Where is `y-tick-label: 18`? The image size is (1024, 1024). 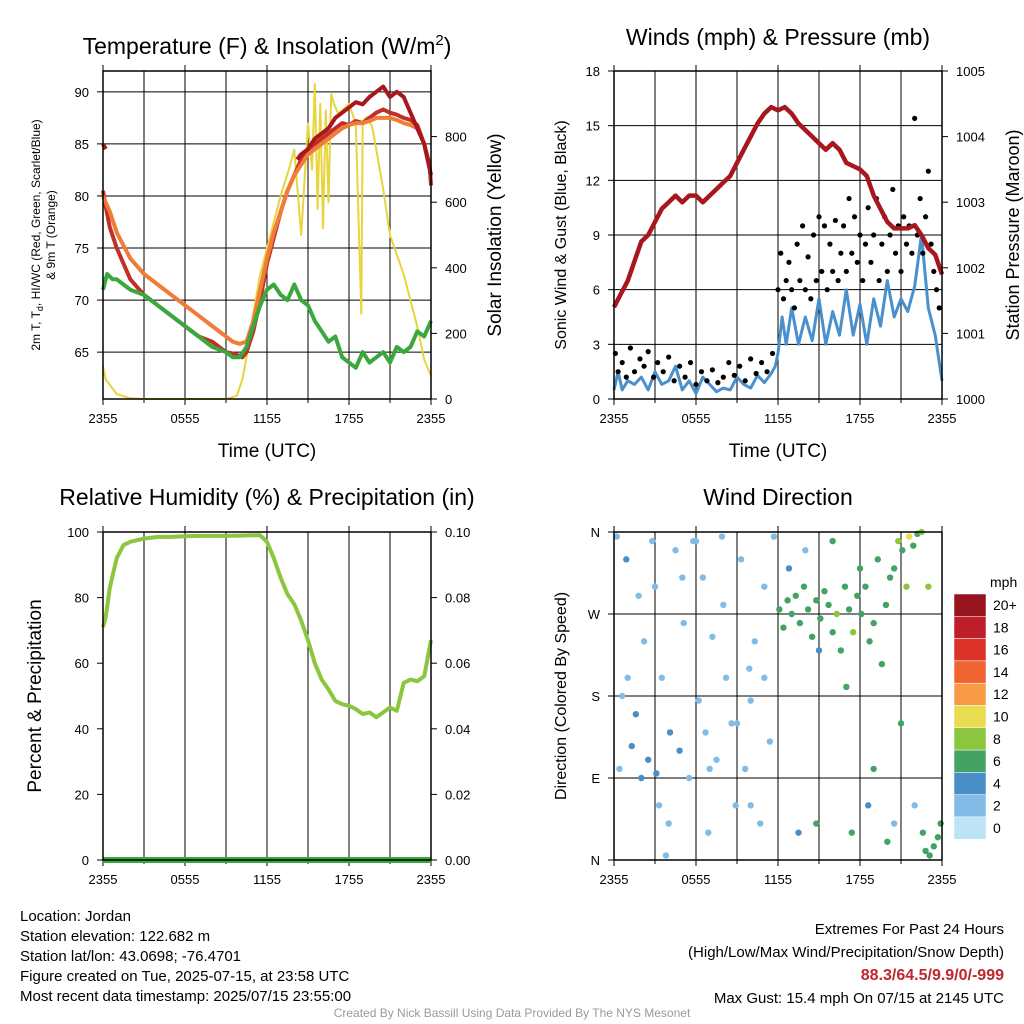 y-tick-label: 18 is located at coordinates (593, 71).